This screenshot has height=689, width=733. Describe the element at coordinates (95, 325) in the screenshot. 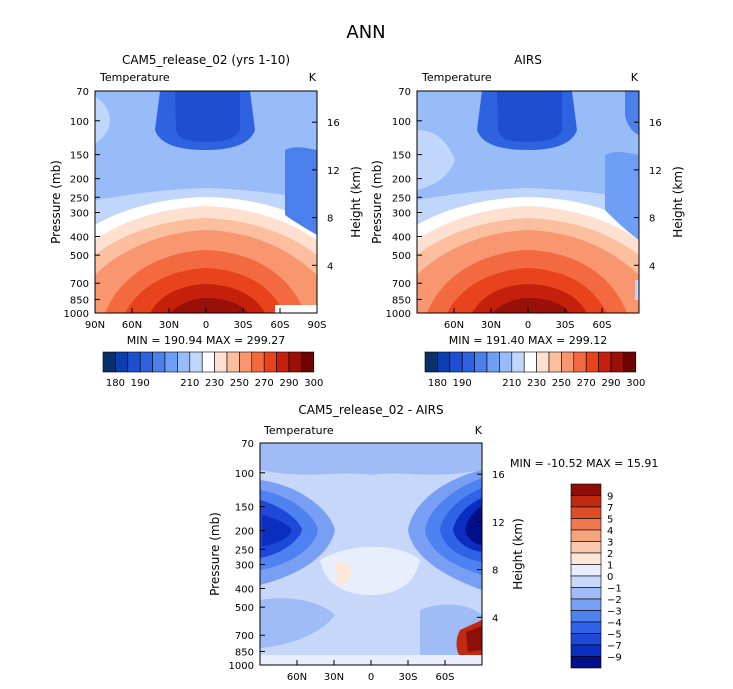

I see `lat-tick-label: 90N` at that location.